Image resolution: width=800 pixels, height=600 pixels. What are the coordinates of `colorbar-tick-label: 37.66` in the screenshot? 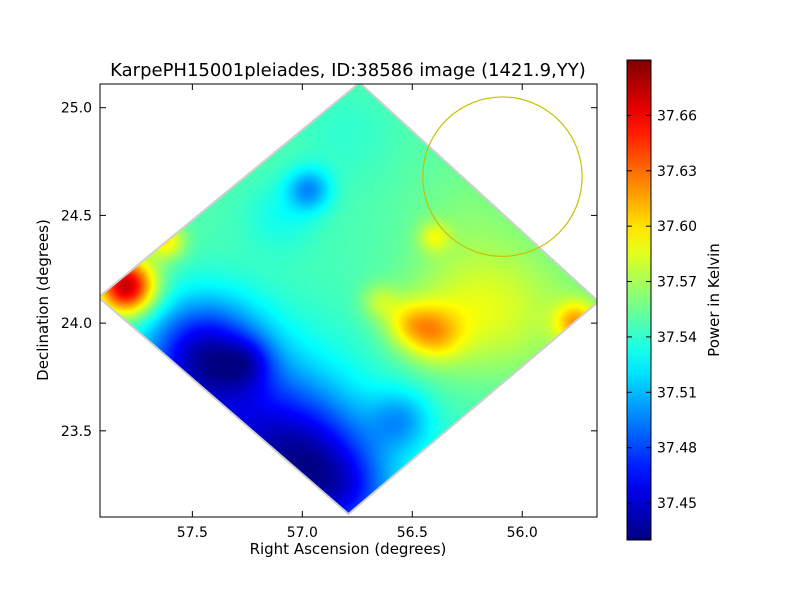 It's located at (677, 116).